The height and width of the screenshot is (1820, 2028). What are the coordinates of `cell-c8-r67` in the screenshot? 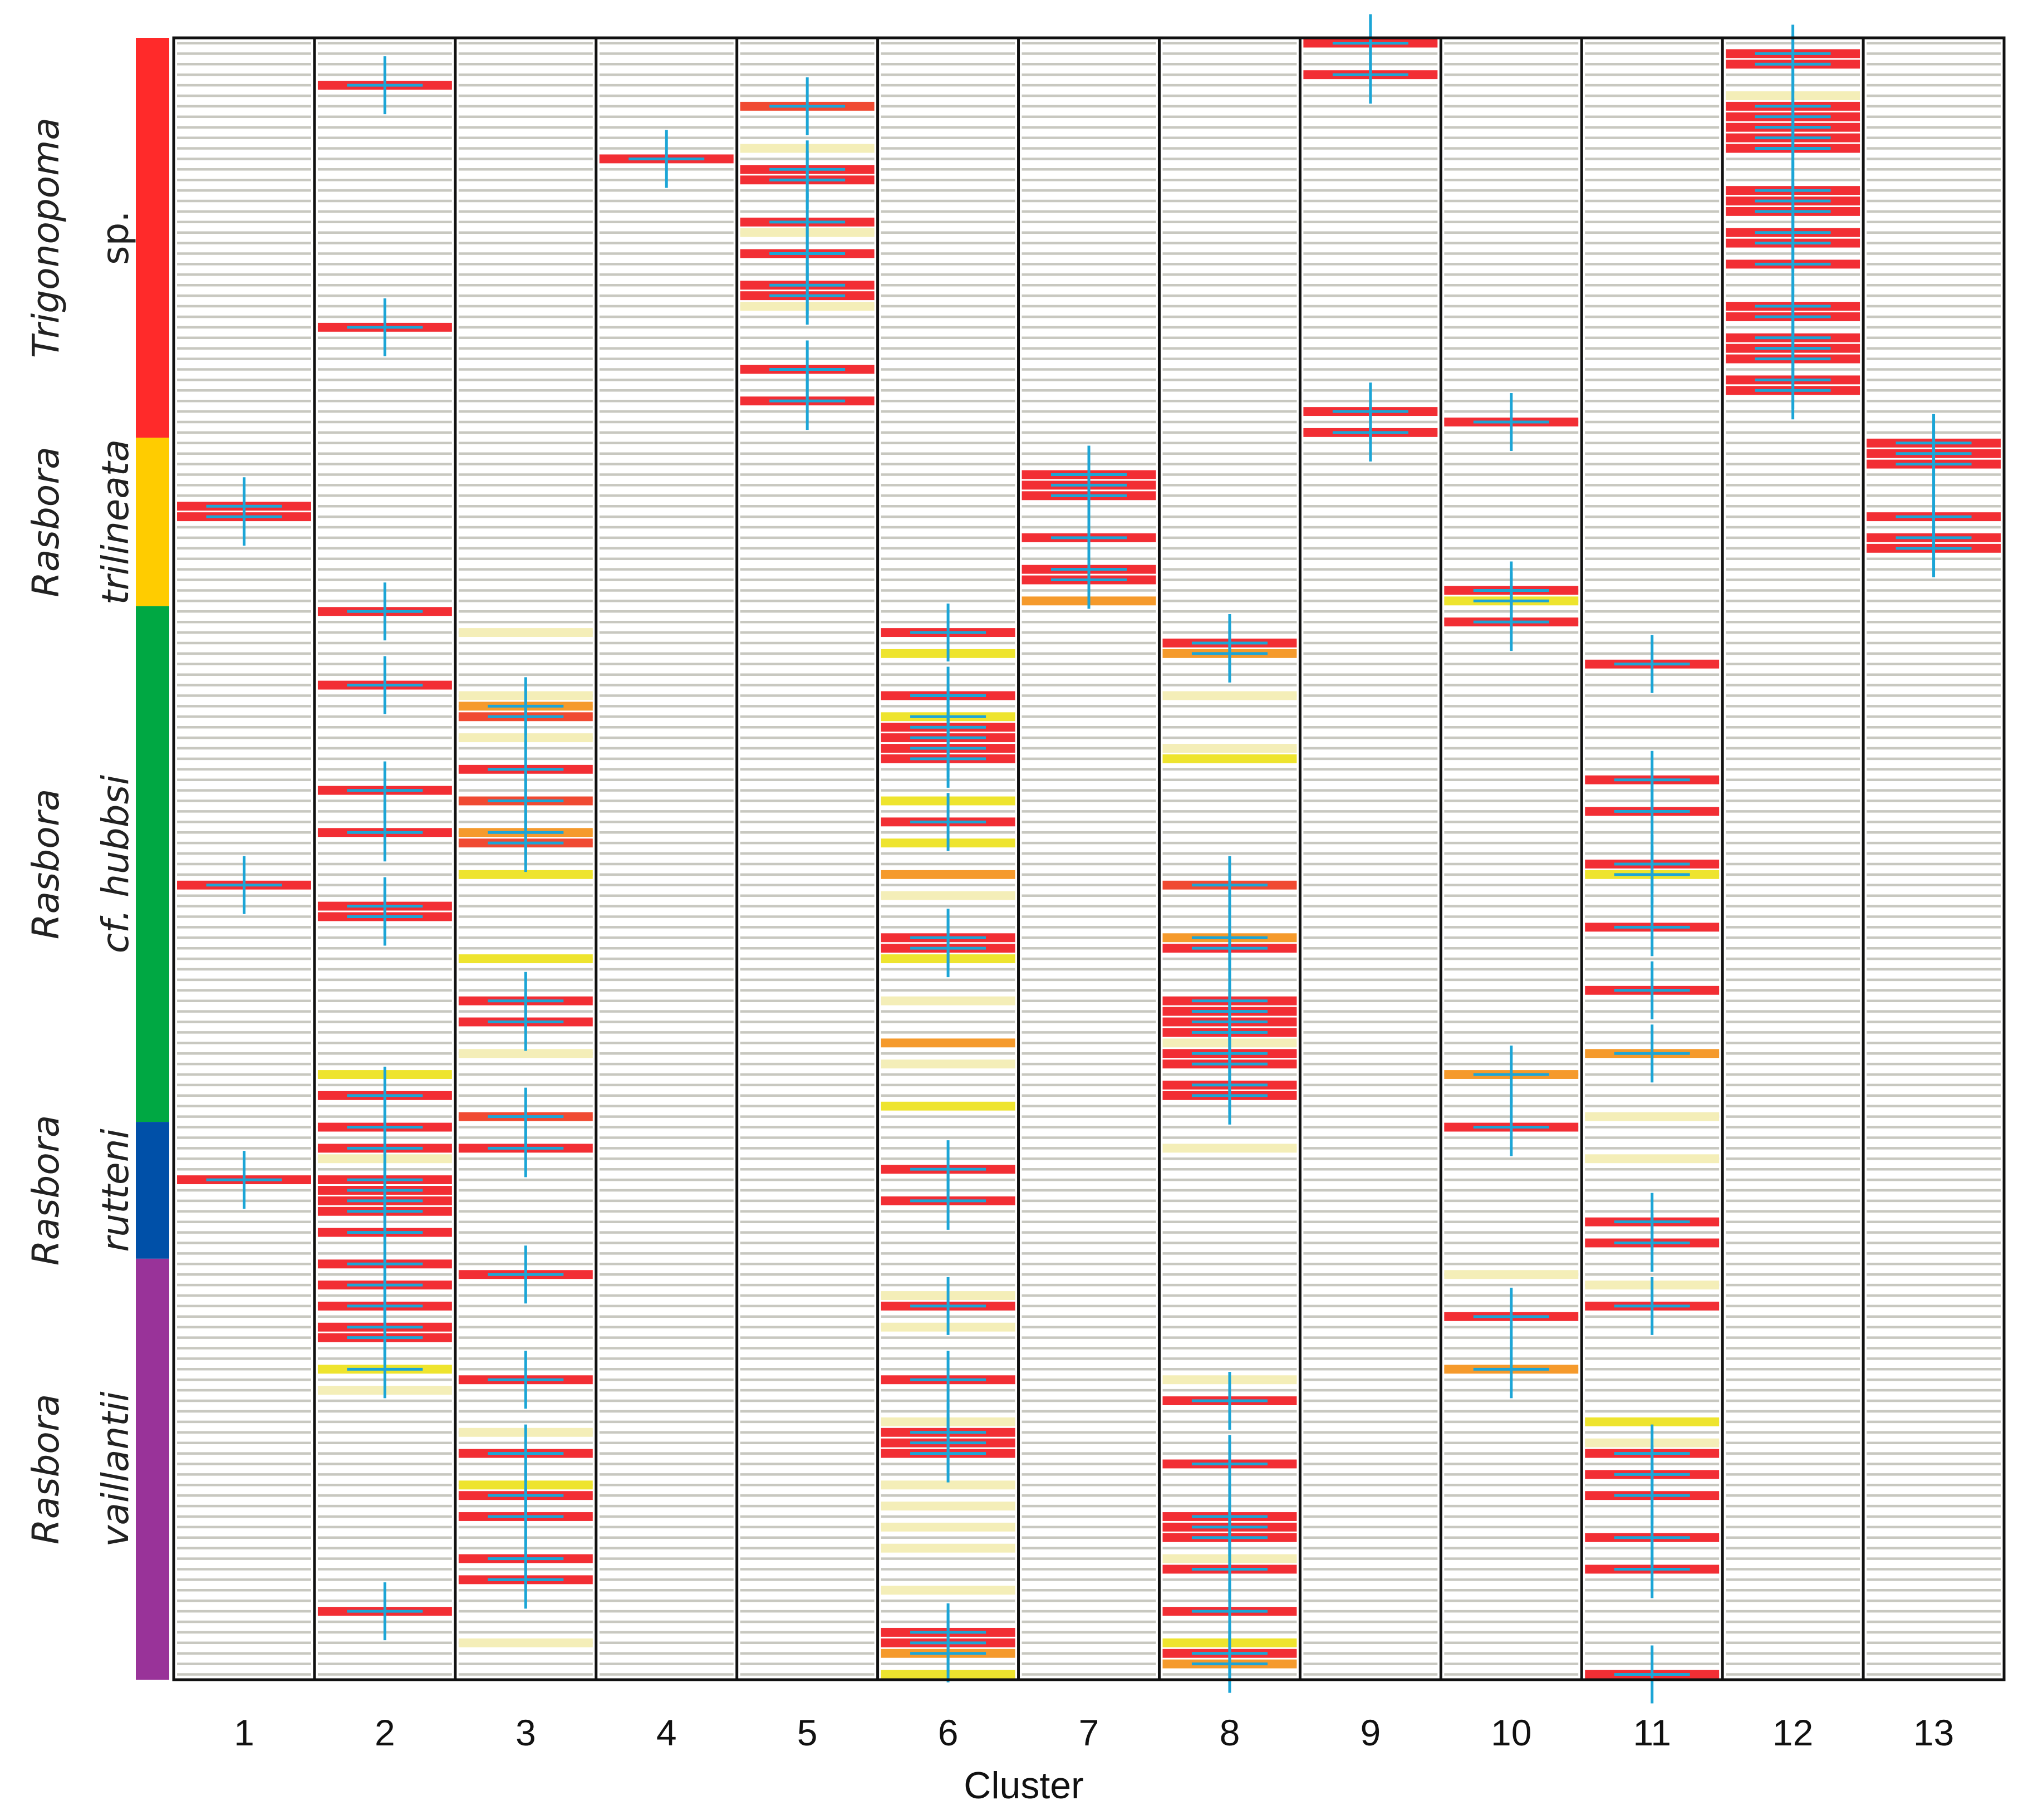 It's located at (1229, 748).